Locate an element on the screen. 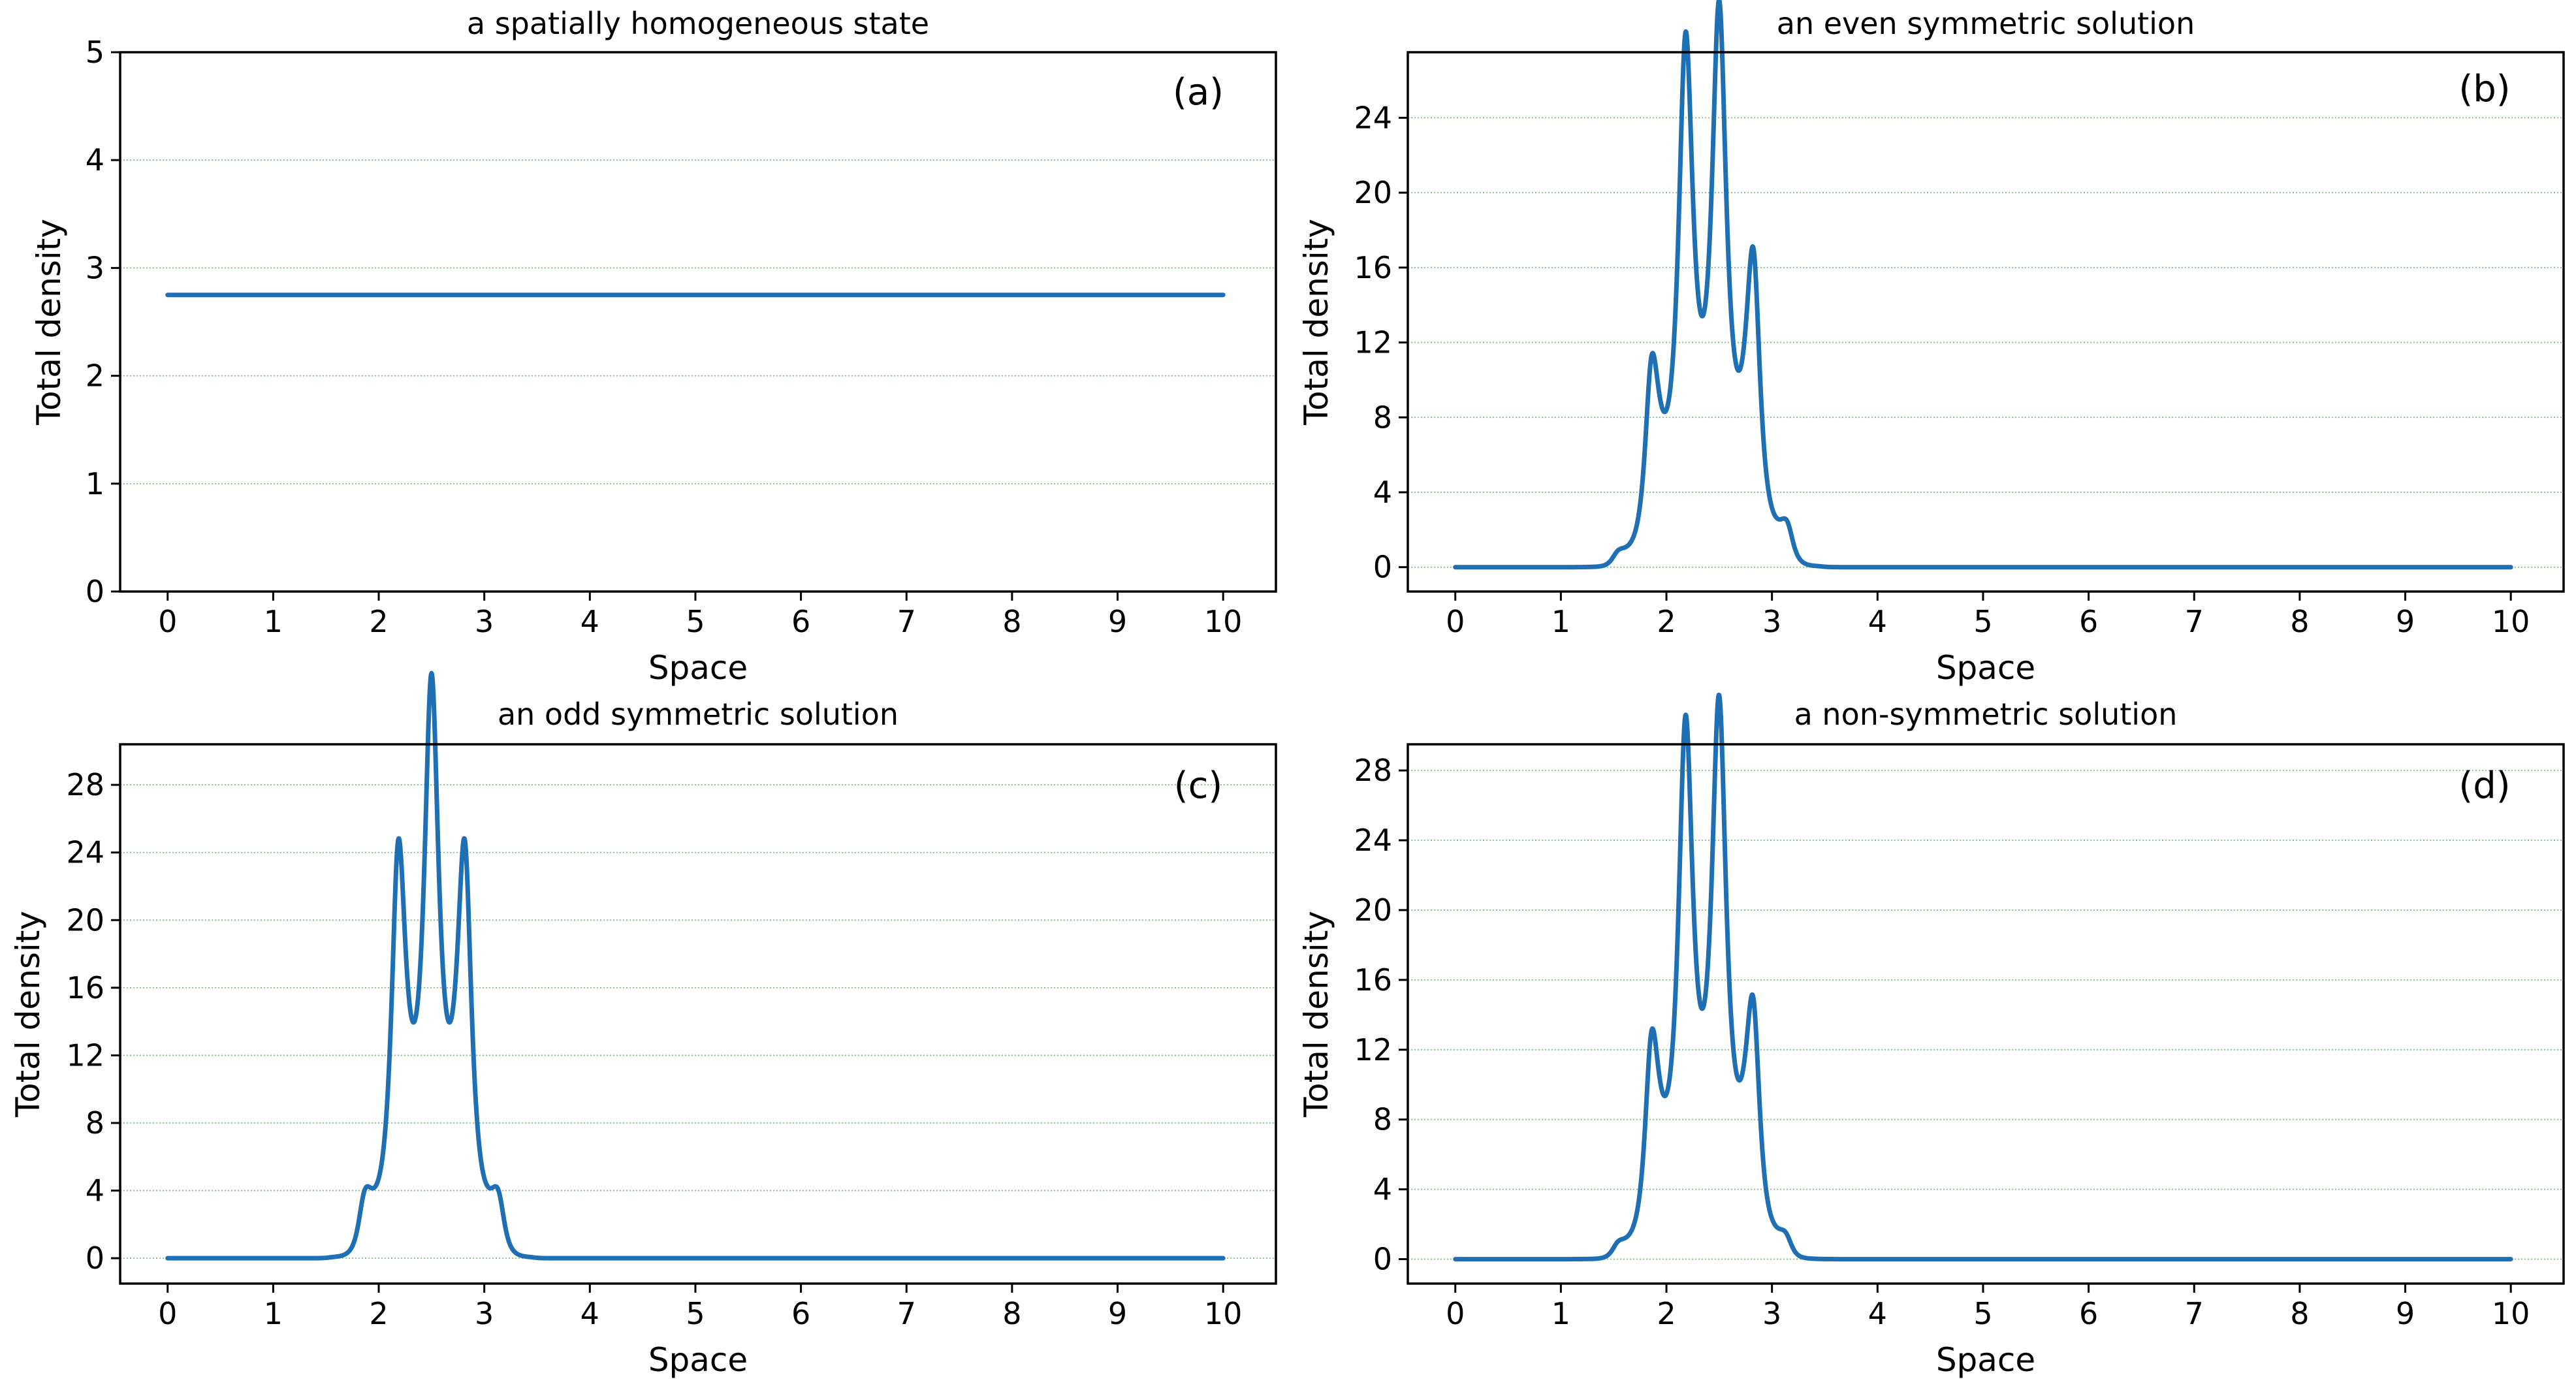  y-tick-label: 2 is located at coordinates (95, 376).